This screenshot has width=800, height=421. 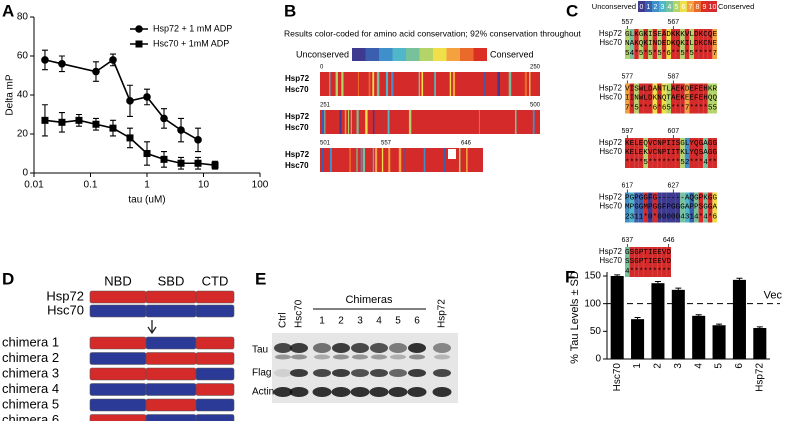 What do you see at coordinates (30, 357) in the screenshot?
I see `chimera-label: chimera 2` at bounding box center [30, 357].